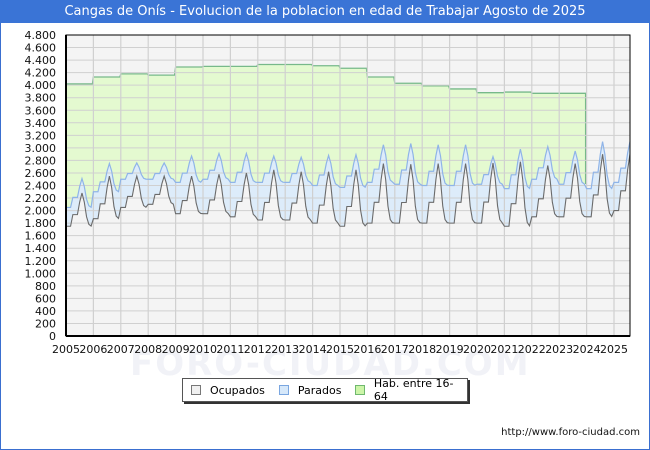 The height and width of the screenshot is (450, 650). What do you see at coordinates (196, 390) in the screenshot?
I see `legend-swatch-ocupados` at bounding box center [196, 390].